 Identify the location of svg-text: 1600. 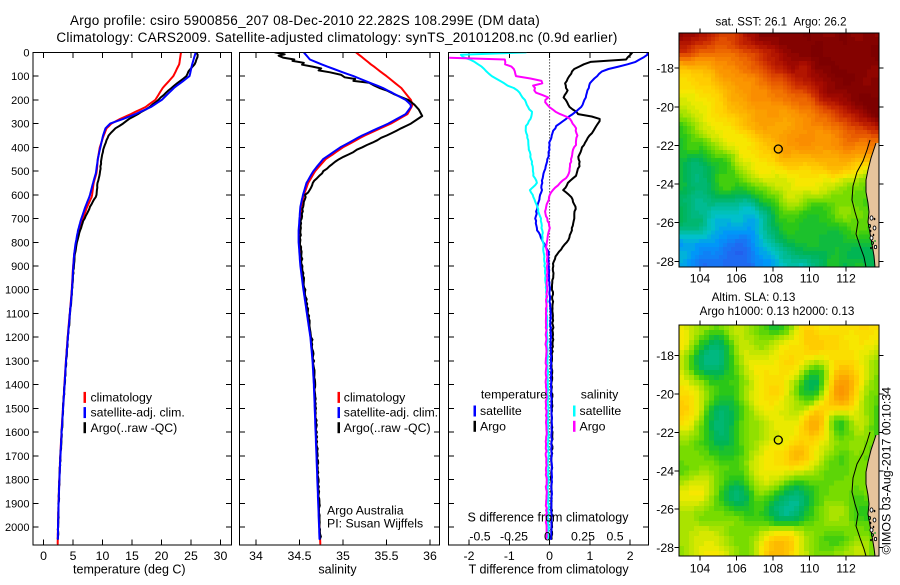
(17, 433).